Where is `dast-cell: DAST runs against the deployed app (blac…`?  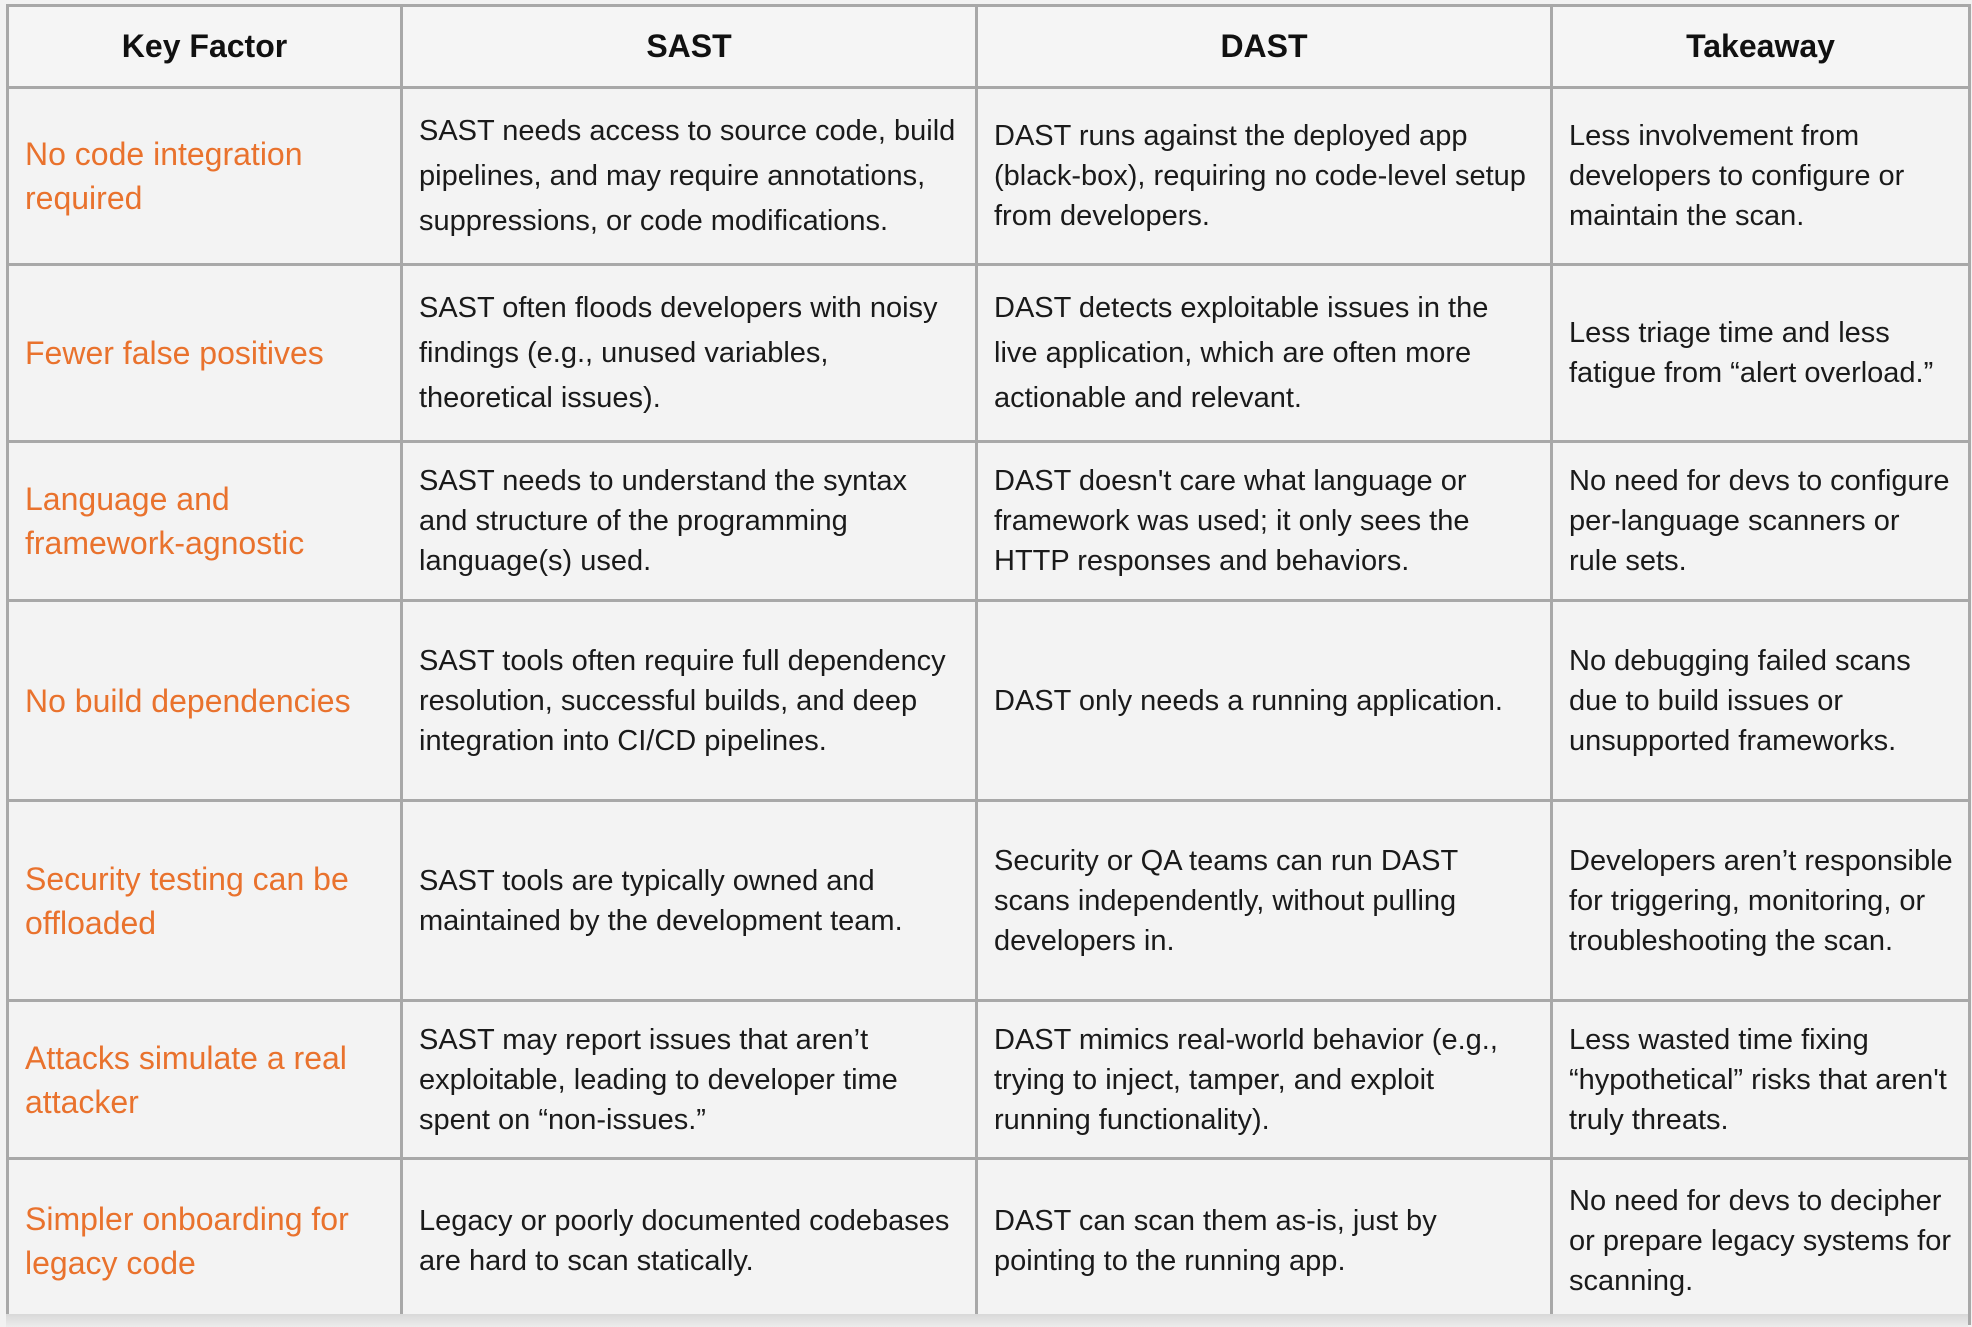 dast-cell: DAST runs against the deployed app (blac… is located at coordinates (1264, 176).